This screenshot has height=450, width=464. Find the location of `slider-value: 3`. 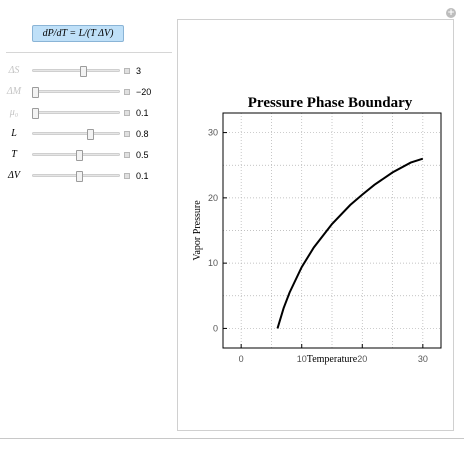

slider-value: 3 is located at coordinates (139, 71).